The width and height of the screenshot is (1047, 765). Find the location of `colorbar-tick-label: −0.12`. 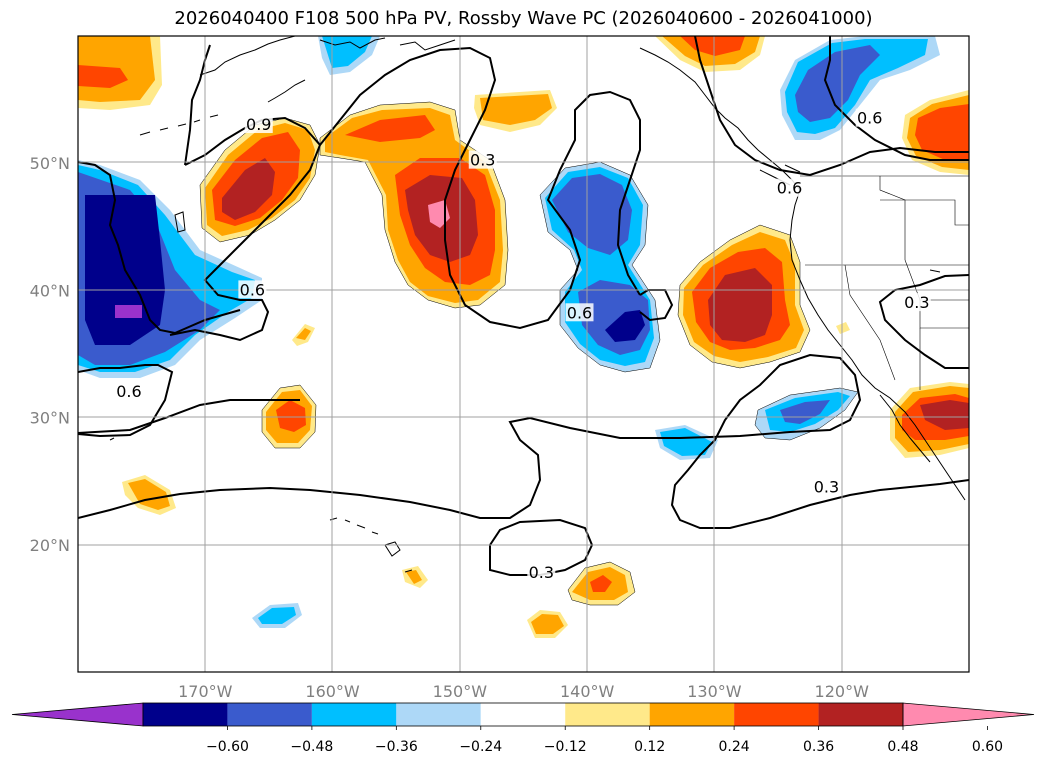

colorbar-tick-label: −0.12 is located at coordinates (565, 747).